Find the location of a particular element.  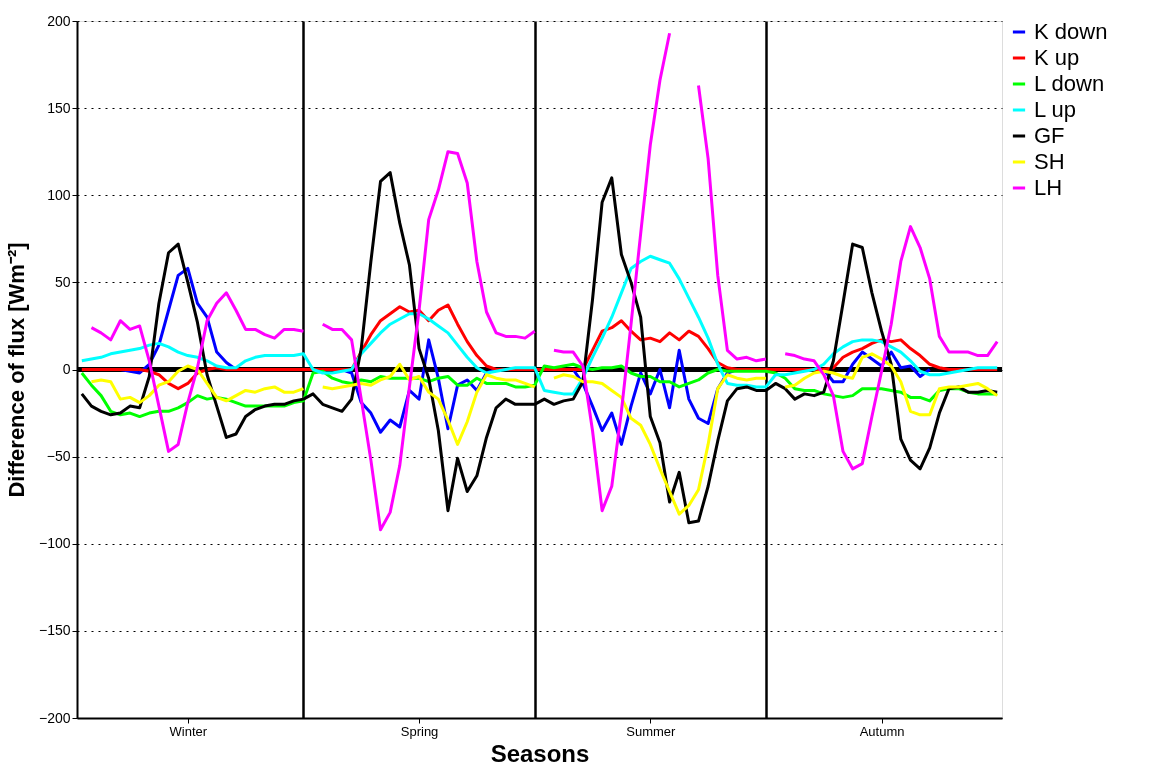

line-series is located at coordinates (539, 325).